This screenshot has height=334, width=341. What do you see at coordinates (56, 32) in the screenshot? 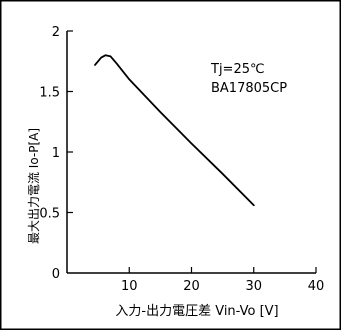
I see `y-tick-label: 2` at bounding box center [56, 32].